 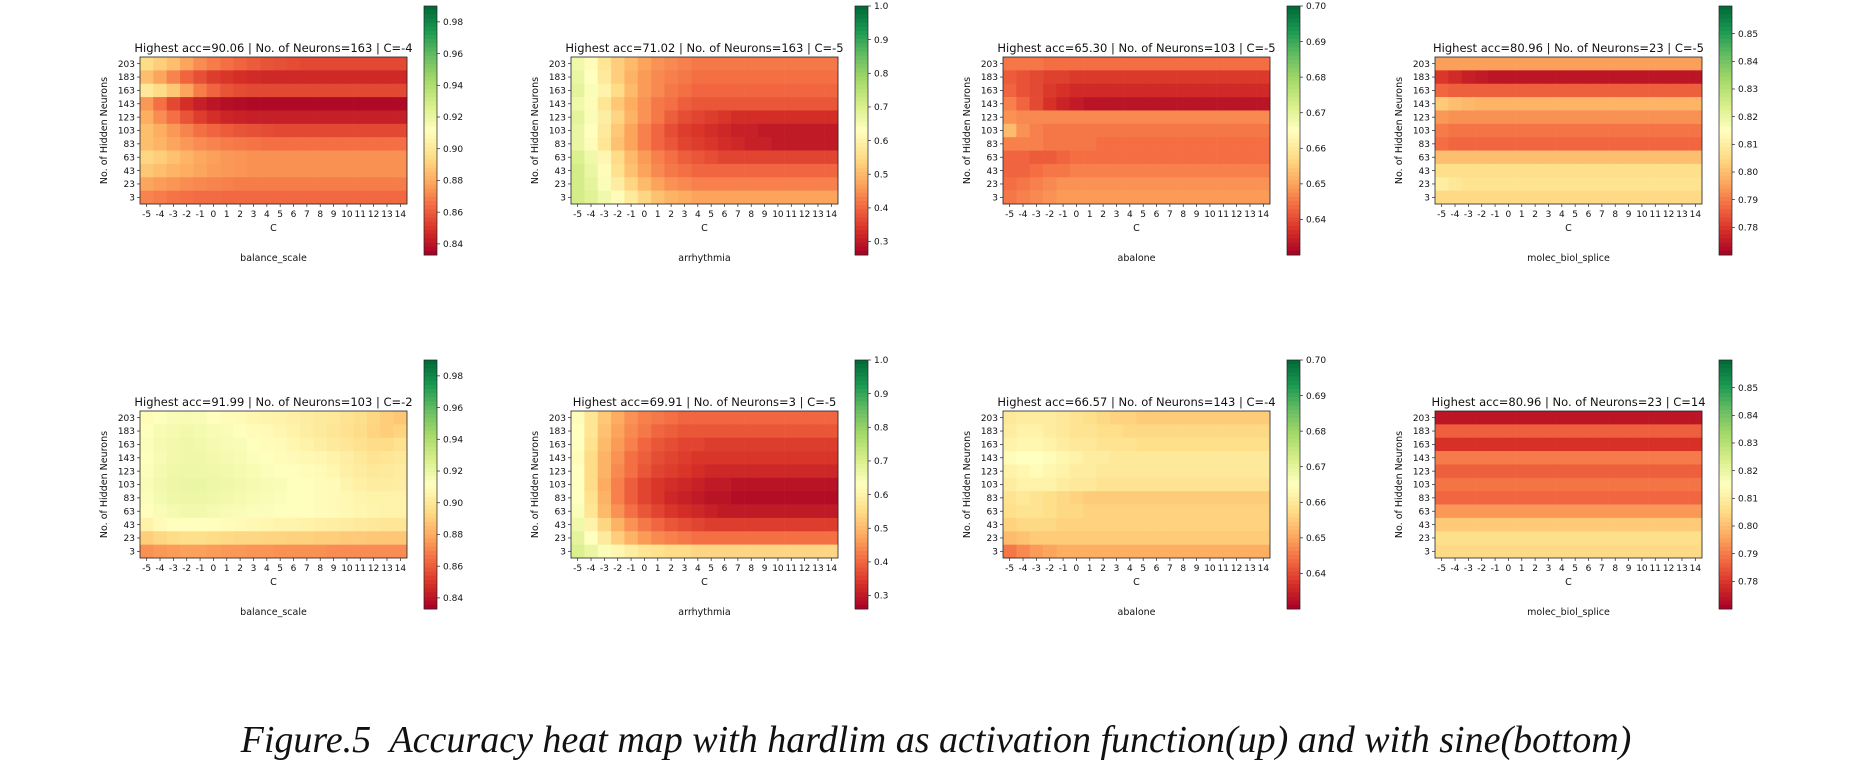 I want to click on heatmap-cells, so click(x=705, y=131).